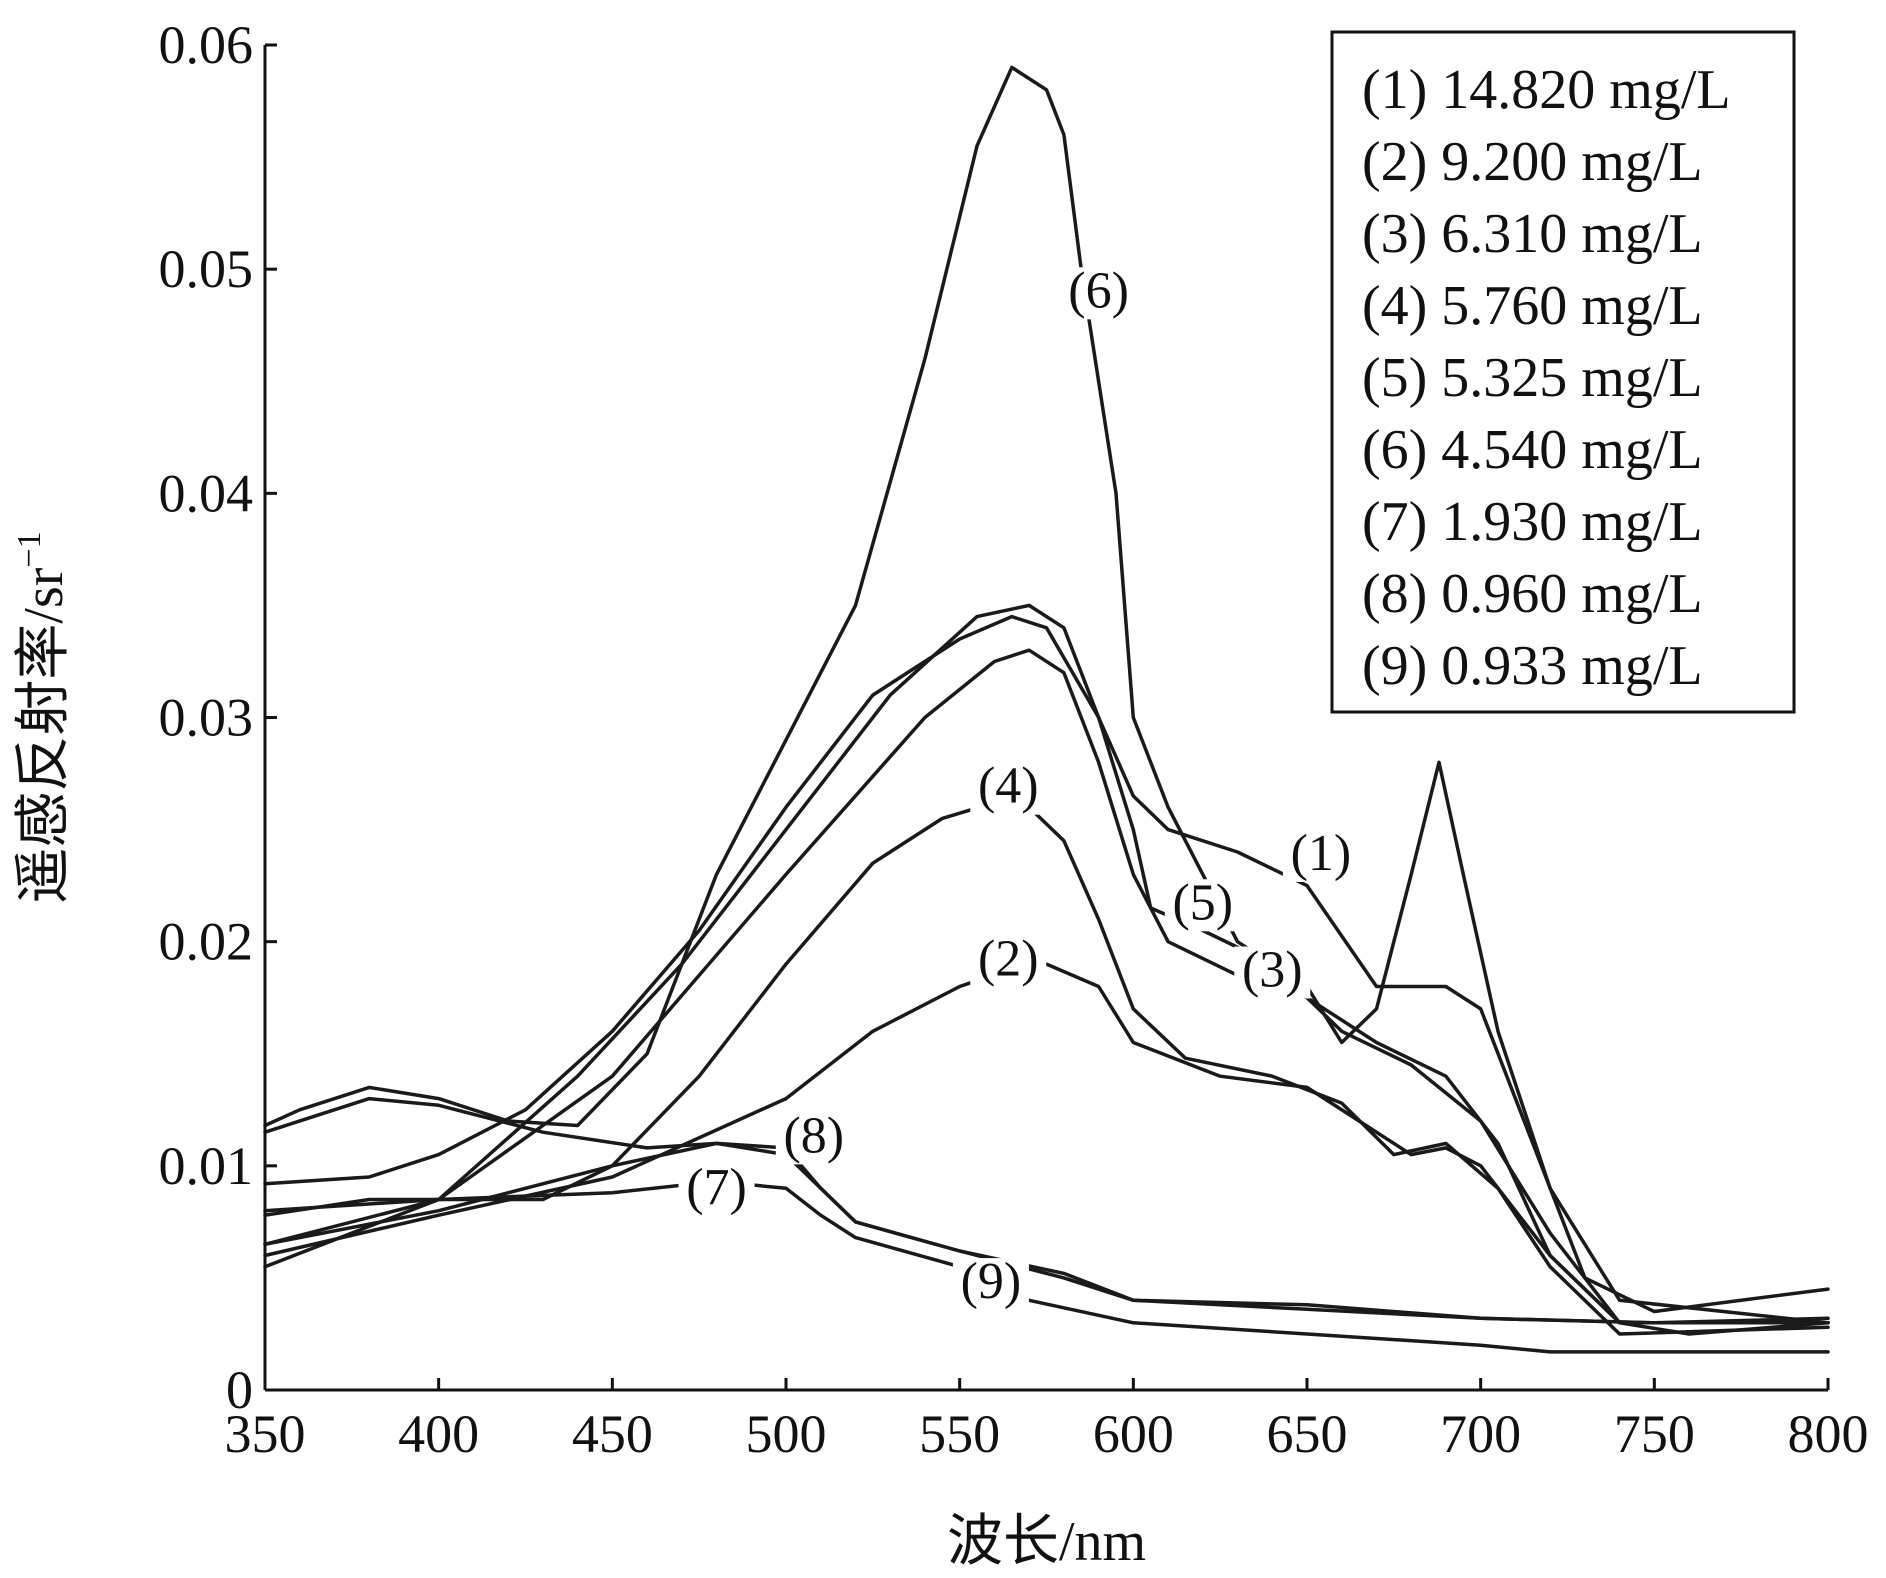 The image size is (1886, 1578). What do you see at coordinates (206, 45) in the screenshot?
I see `y-tick-label: 0.06` at bounding box center [206, 45].